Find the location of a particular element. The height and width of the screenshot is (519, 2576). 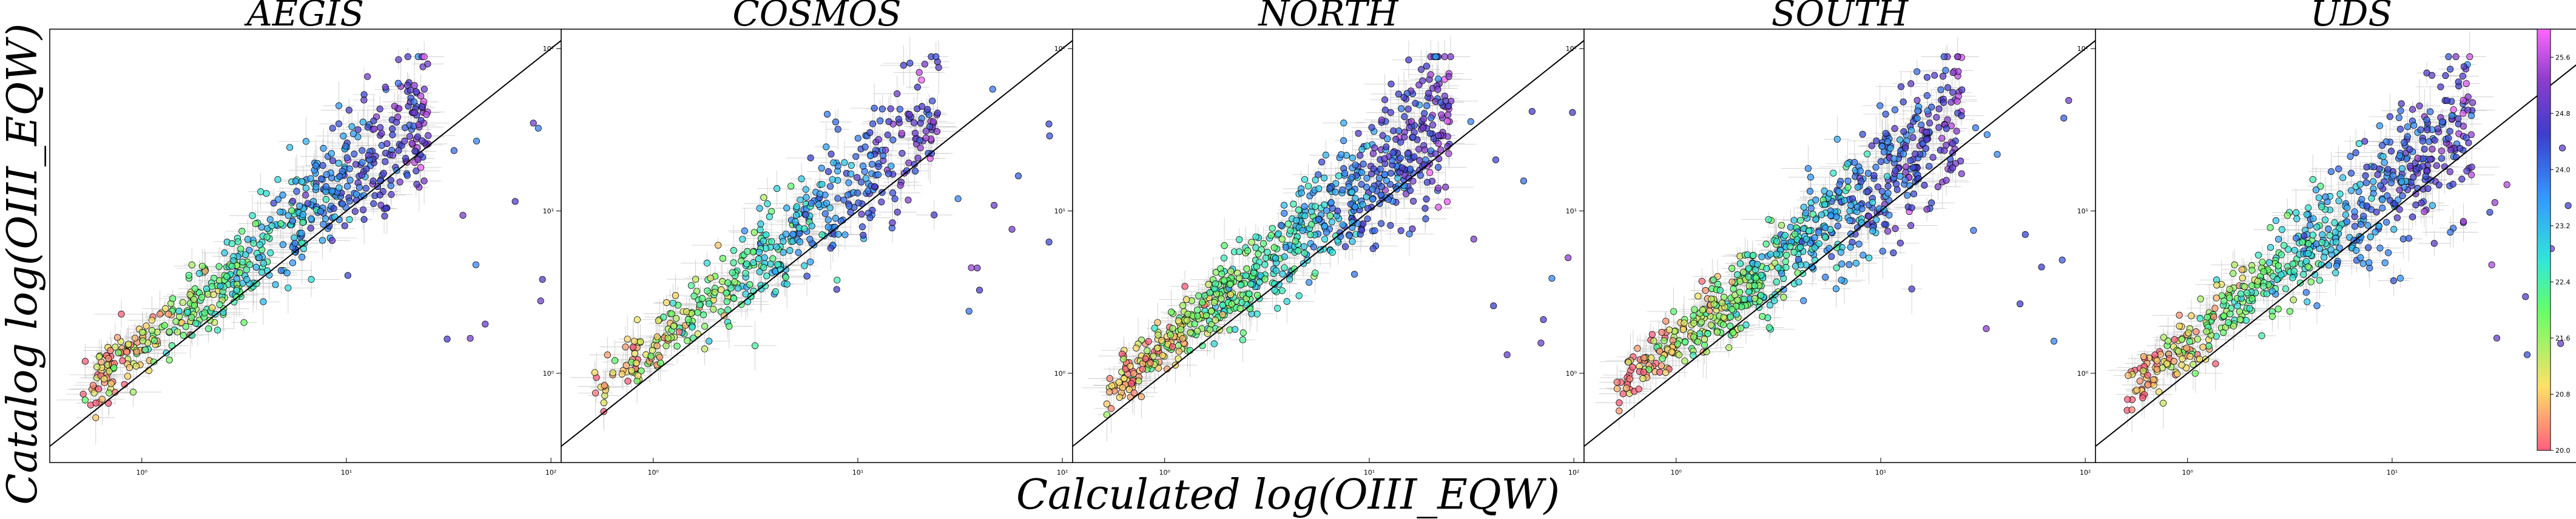

x-tick-label: 10¹ is located at coordinates (347, 473).